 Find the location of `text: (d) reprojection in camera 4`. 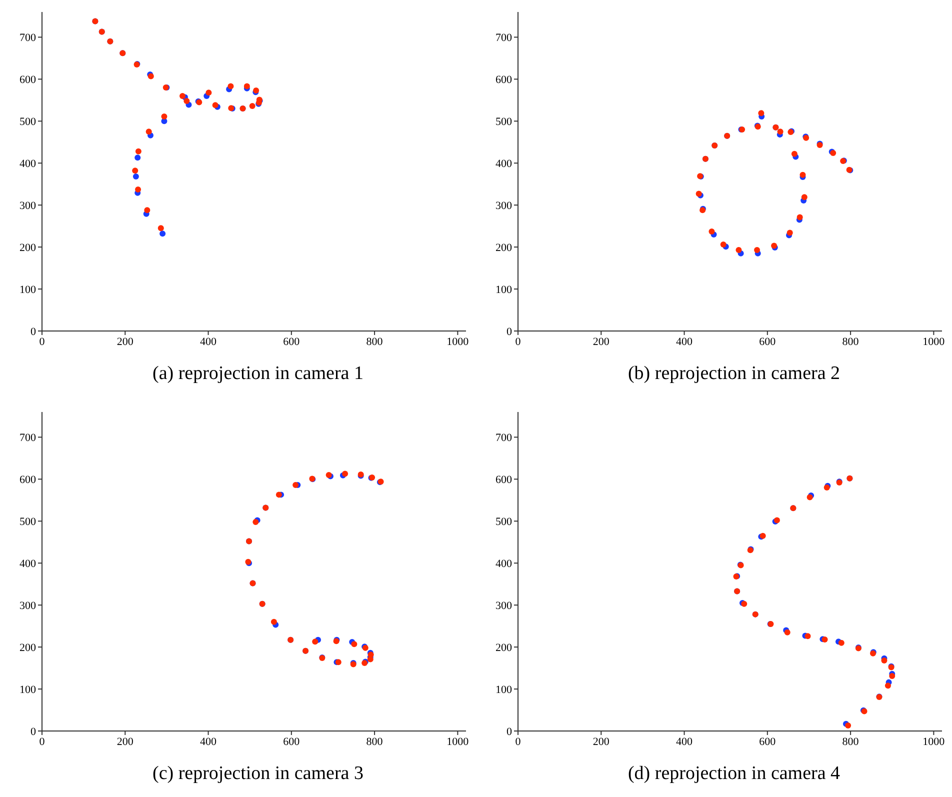

text: (d) reprojection in camera 4 is located at coordinates (734, 774).